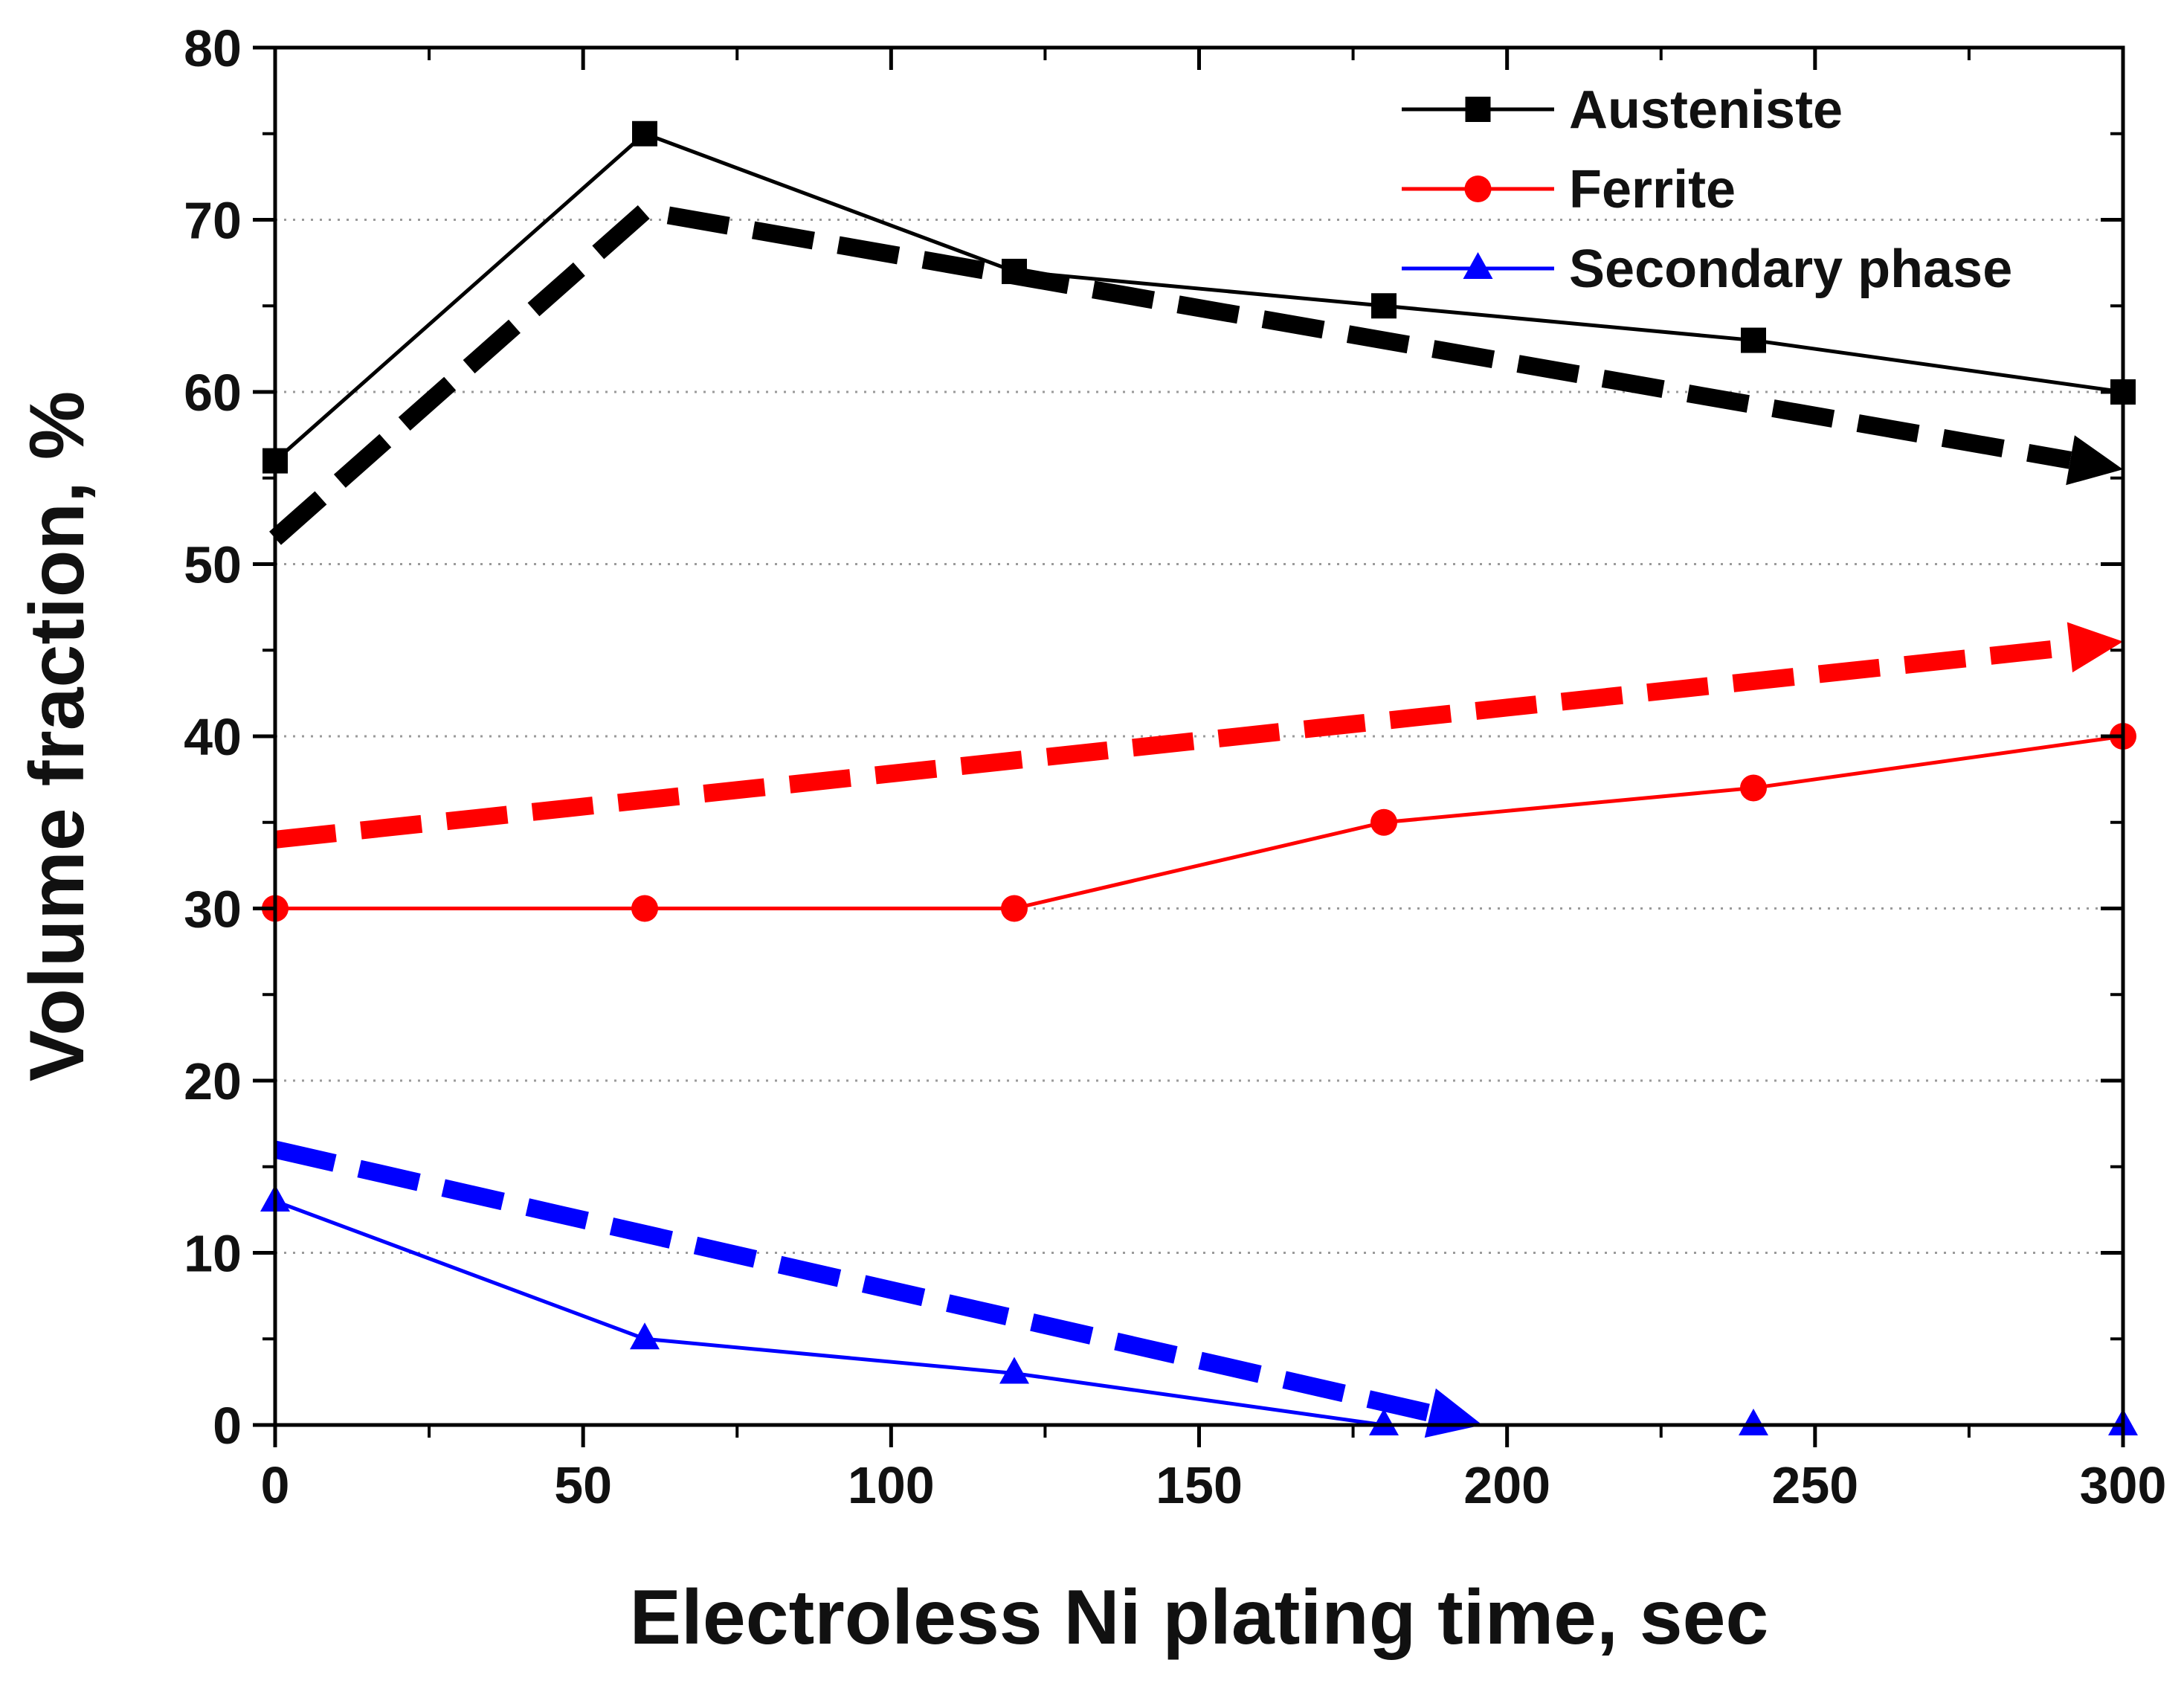  What do you see at coordinates (213, 1254) in the screenshot?
I see `y-tick-label: 10` at bounding box center [213, 1254].